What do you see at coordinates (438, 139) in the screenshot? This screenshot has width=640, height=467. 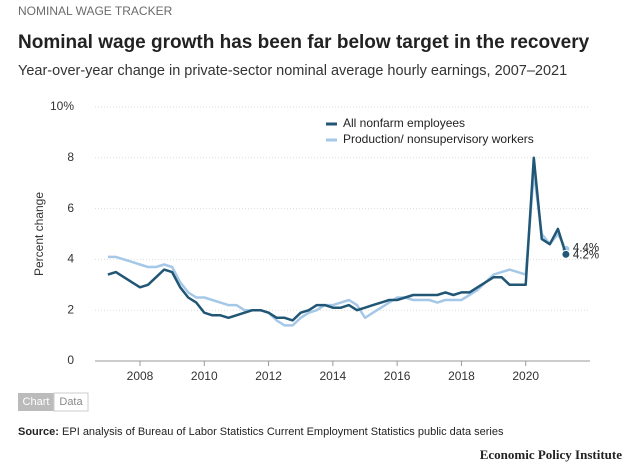 I see `legend-label: Production/ nonsupervisory workers` at bounding box center [438, 139].